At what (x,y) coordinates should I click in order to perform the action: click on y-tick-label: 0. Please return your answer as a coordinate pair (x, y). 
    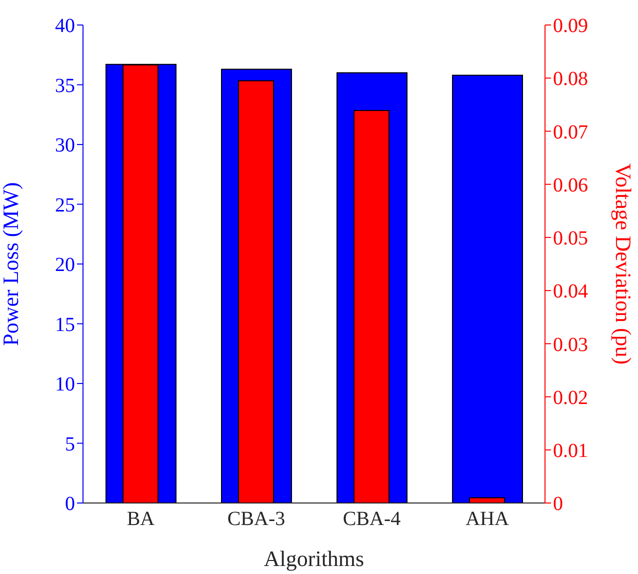
    Looking at the image, I should click on (70, 504).